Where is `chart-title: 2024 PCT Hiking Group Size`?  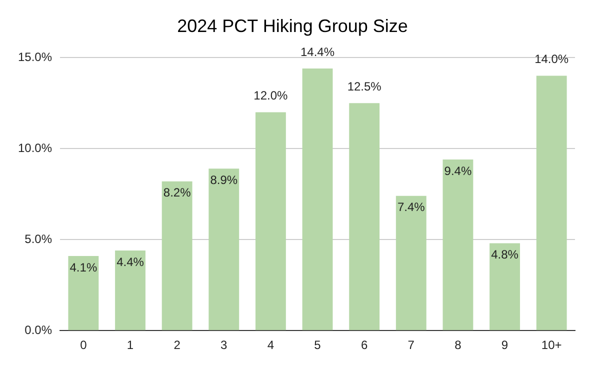 chart-title: 2024 PCT Hiking Group Size is located at coordinates (292, 26).